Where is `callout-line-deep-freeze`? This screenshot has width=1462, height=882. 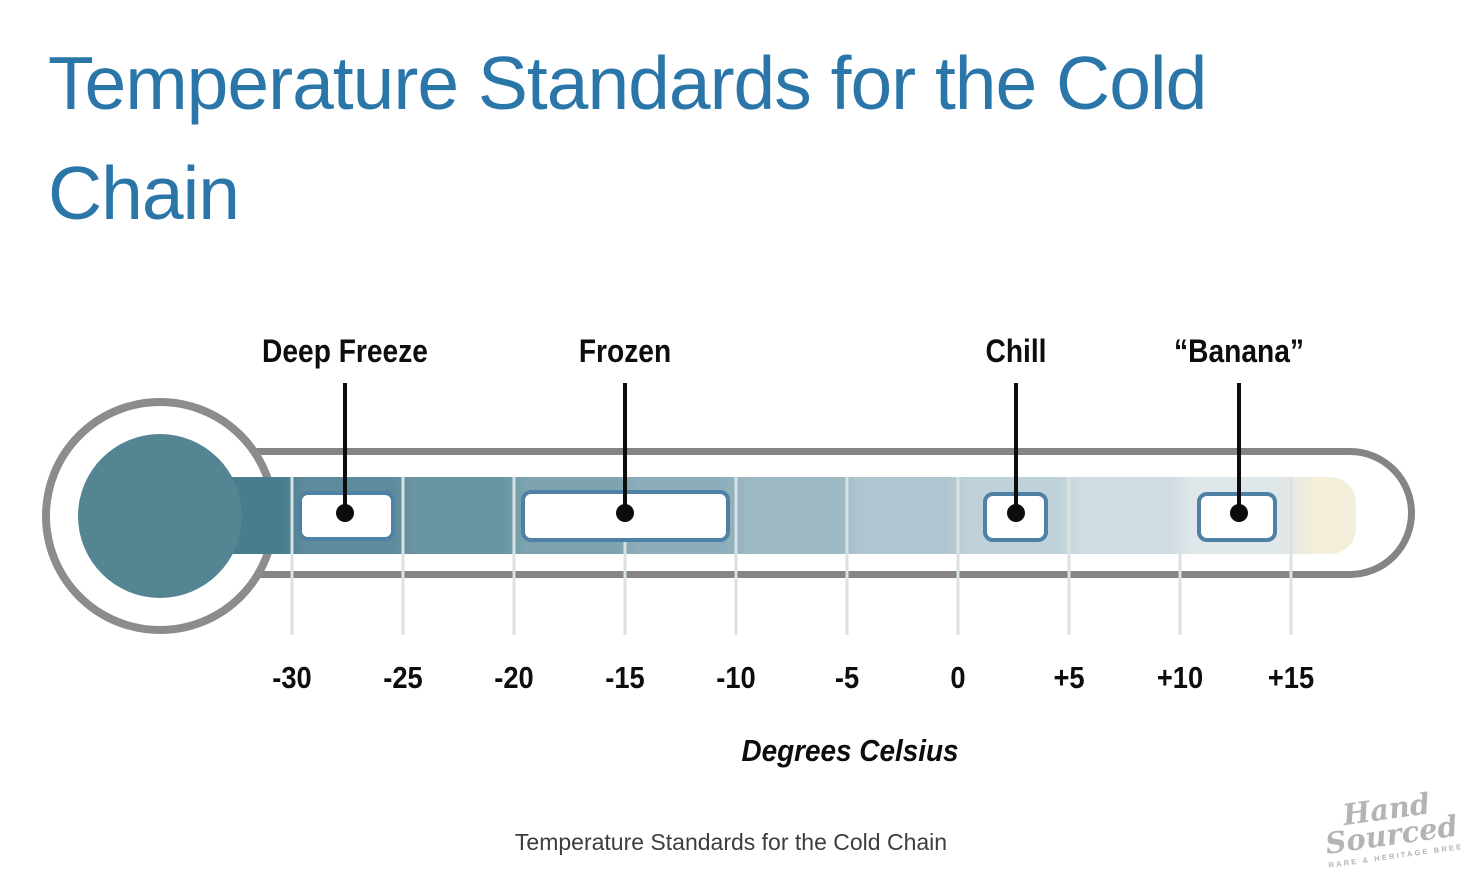
callout-line-deep-freeze is located at coordinates (345, 448).